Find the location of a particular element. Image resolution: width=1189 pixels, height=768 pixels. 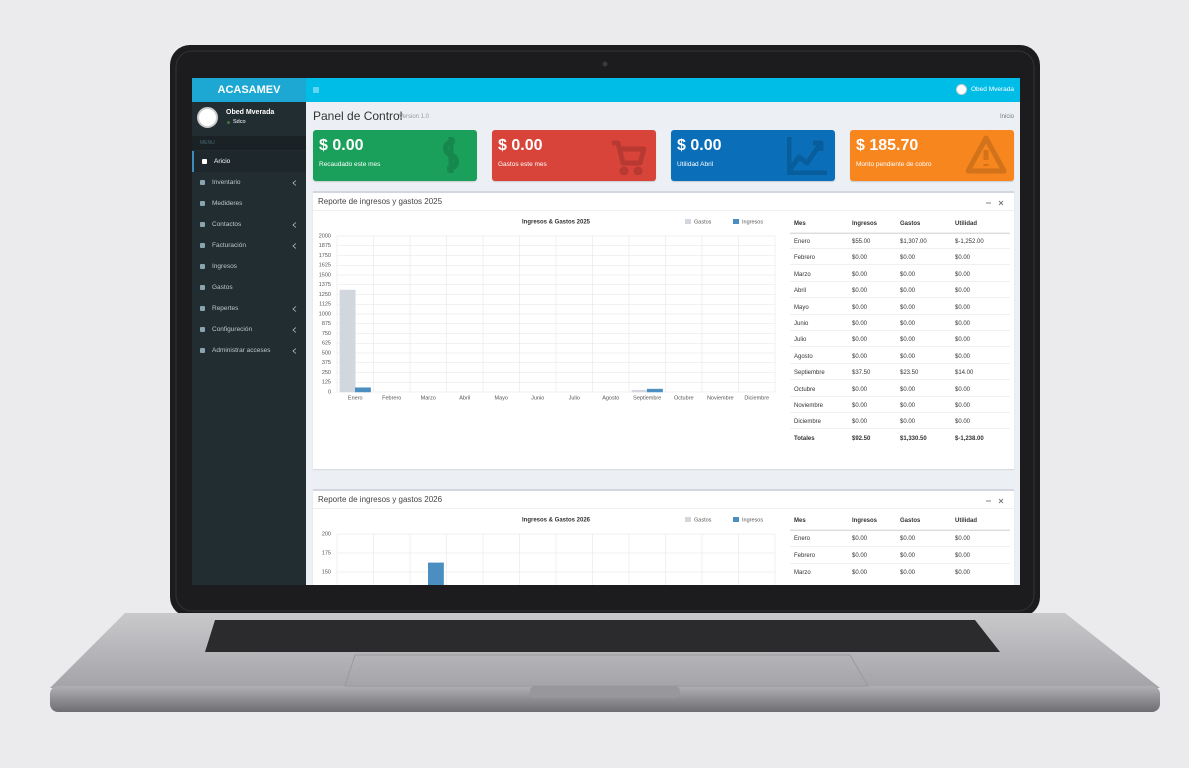

menu-label: Aricio is located at coordinates (222, 161).